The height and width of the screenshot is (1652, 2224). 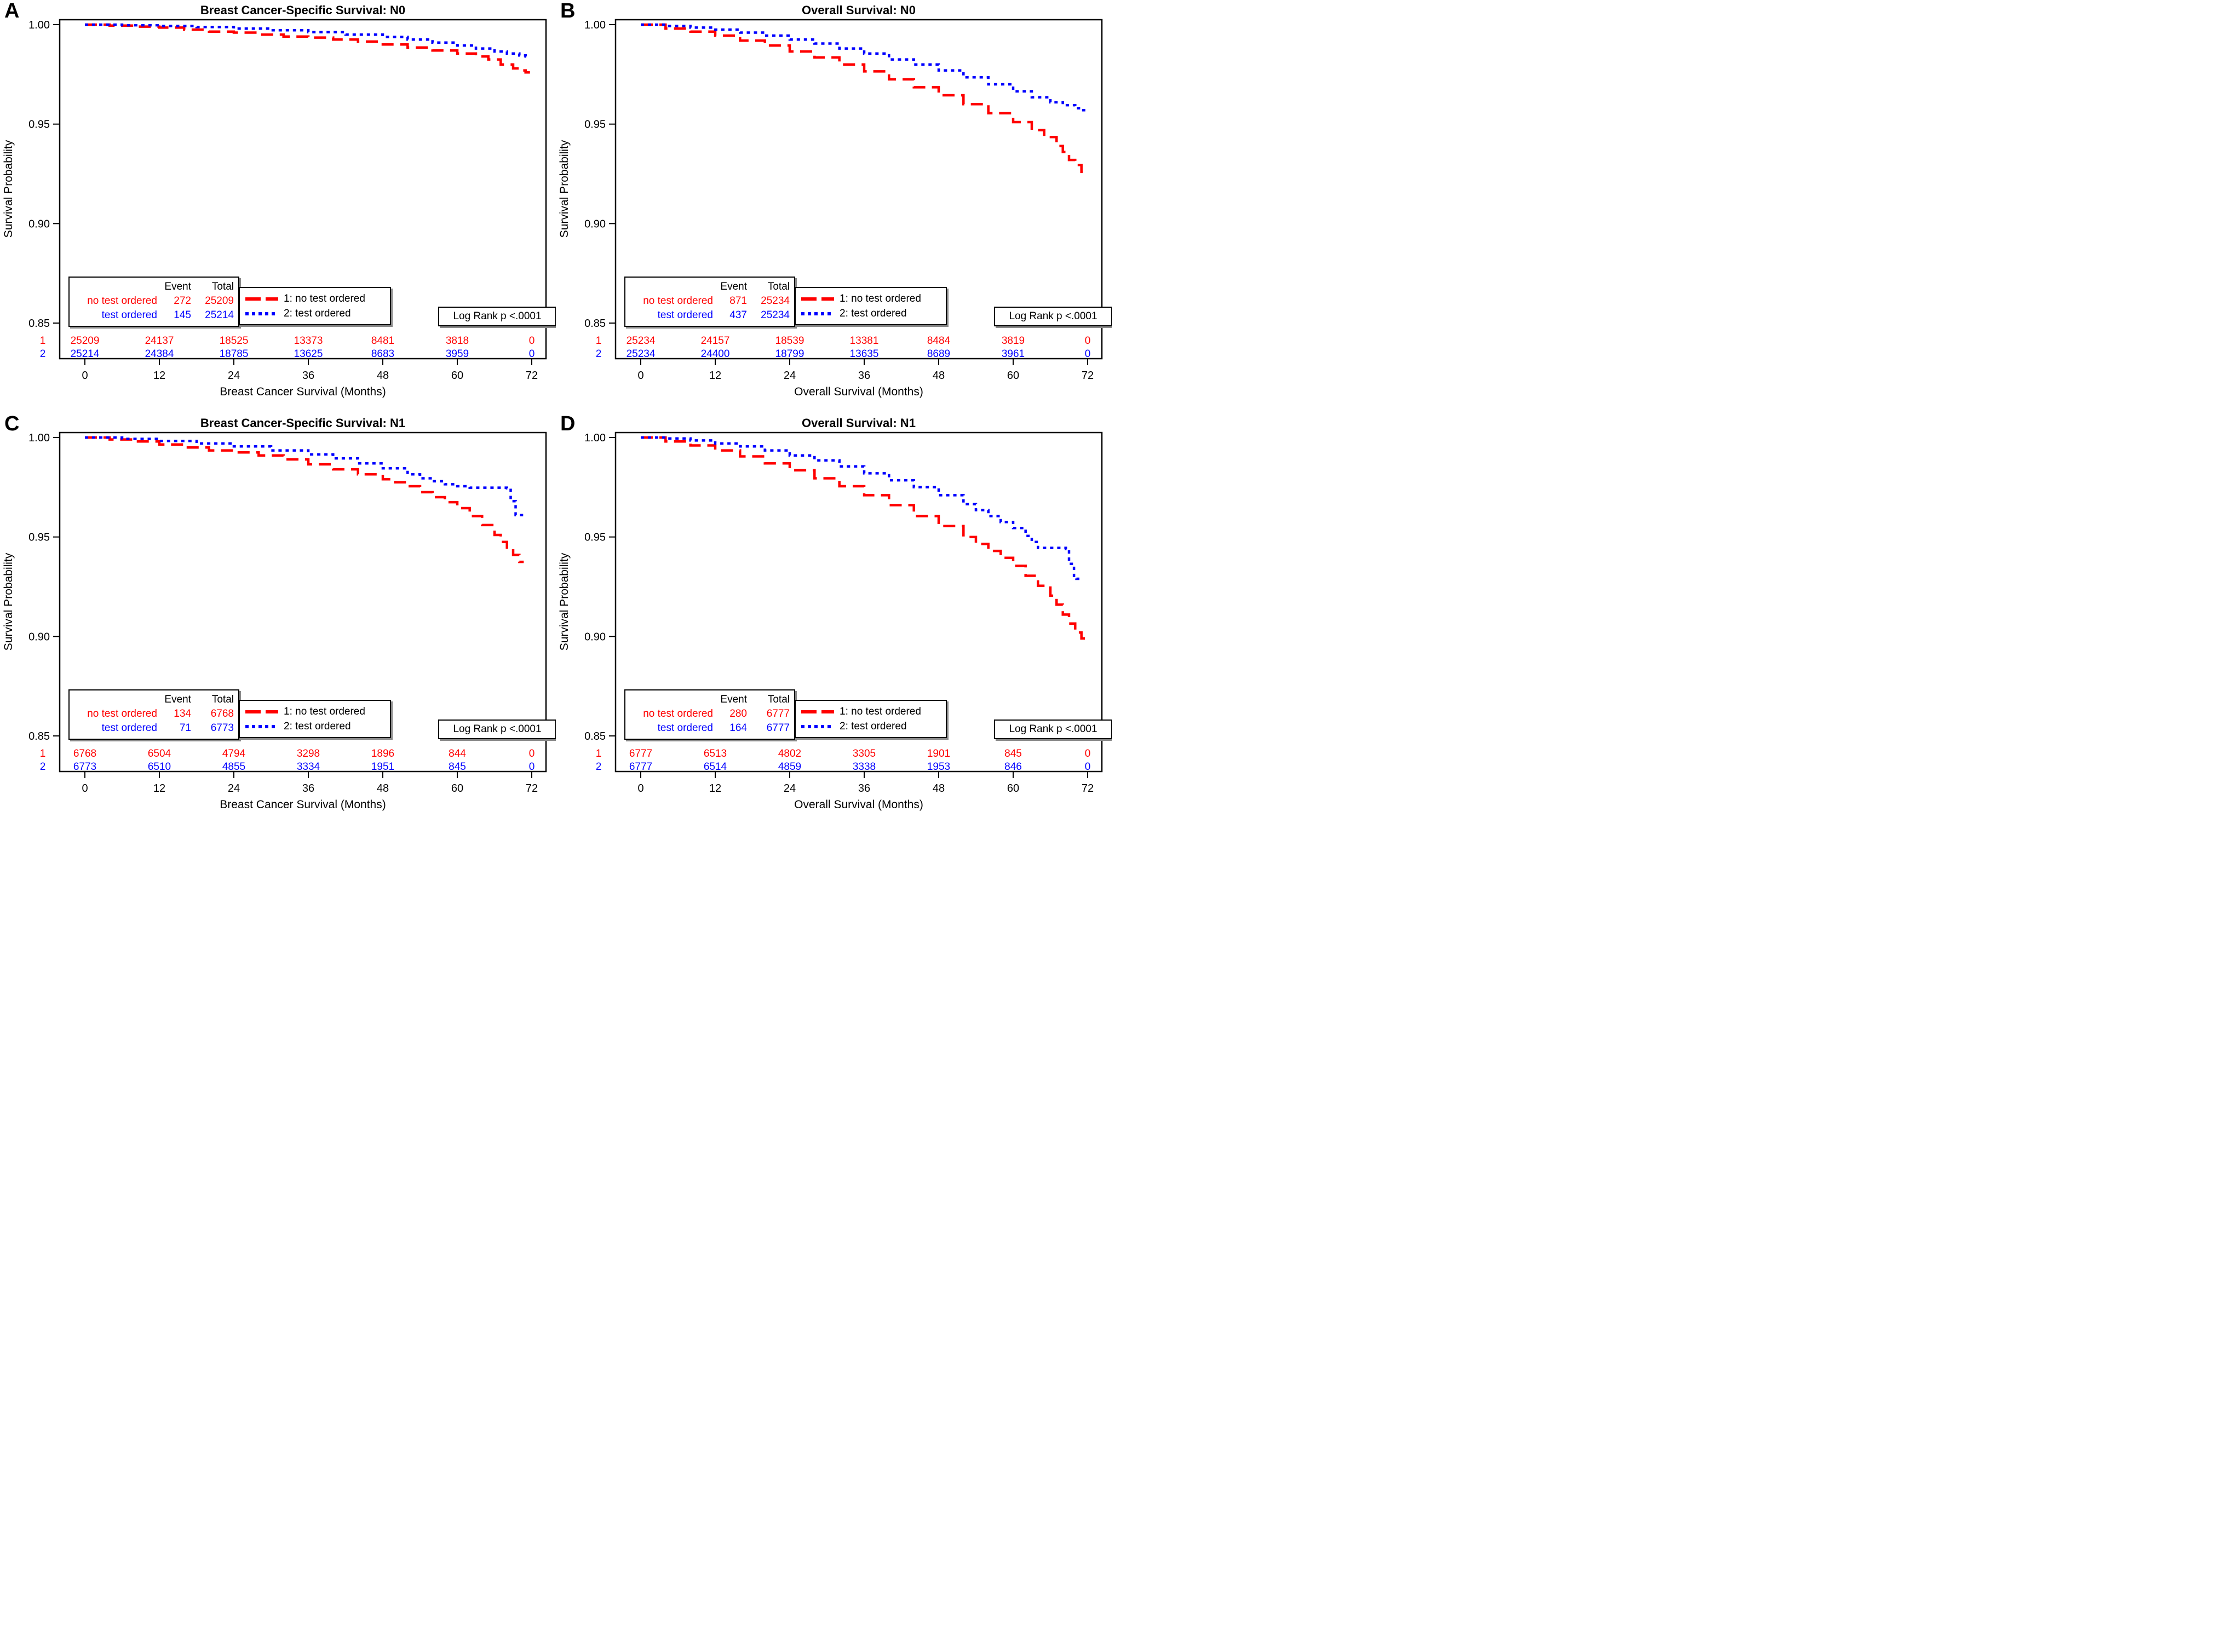 I want to click on survival-curve-series1, so click(x=304, y=499).